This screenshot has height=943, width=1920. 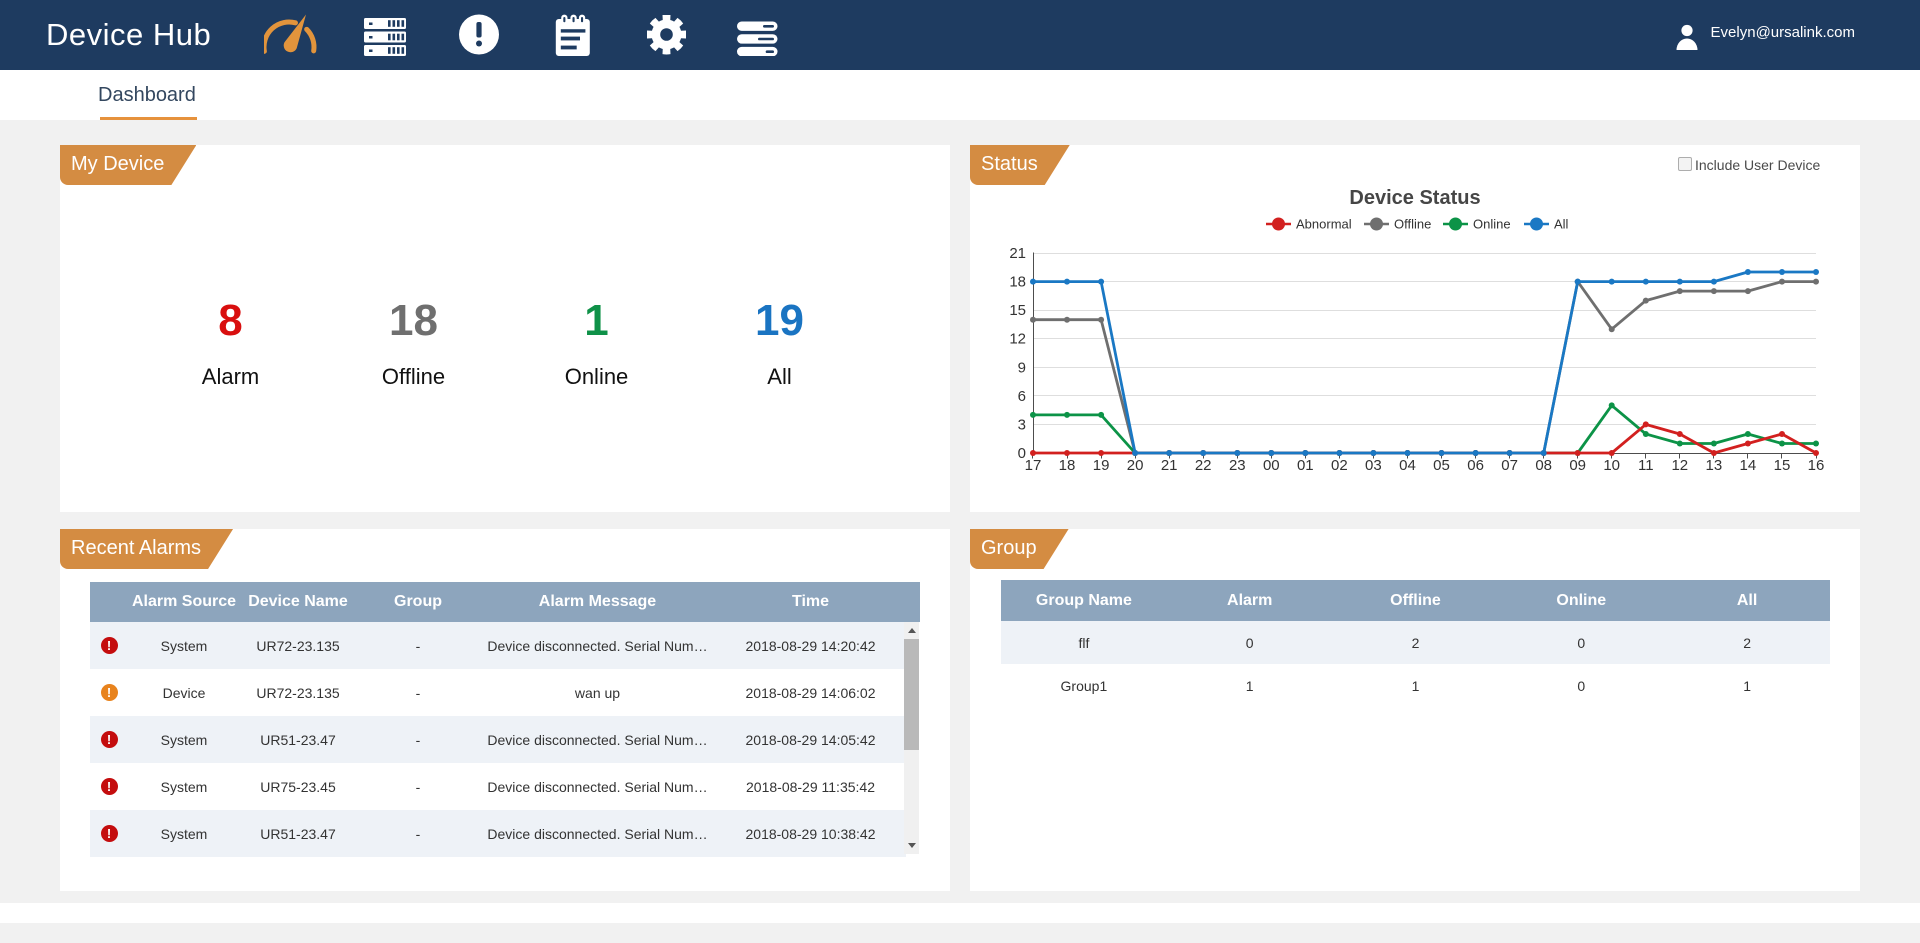 What do you see at coordinates (1816, 465) in the screenshot?
I see `svg-text: 16` at bounding box center [1816, 465].